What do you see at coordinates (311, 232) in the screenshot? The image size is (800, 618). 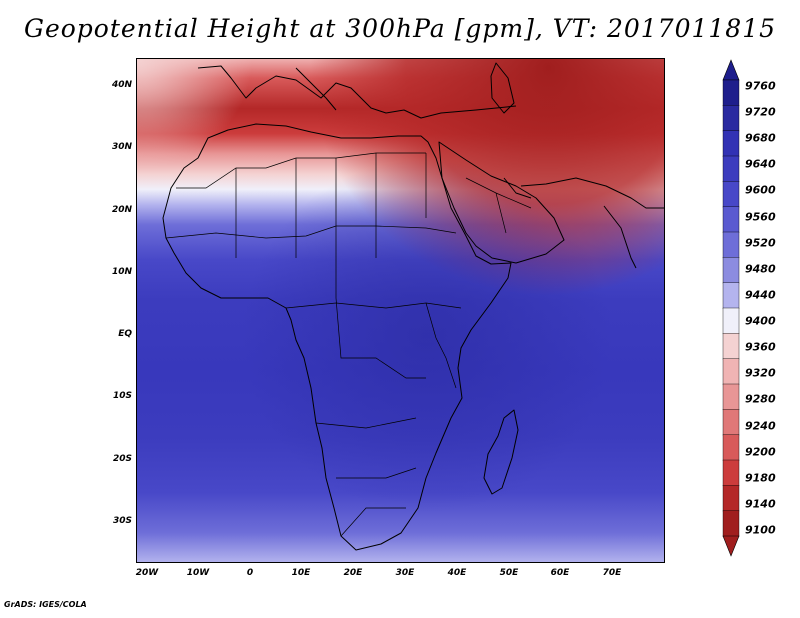 I see `border-sahel` at bounding box center [311, 232].